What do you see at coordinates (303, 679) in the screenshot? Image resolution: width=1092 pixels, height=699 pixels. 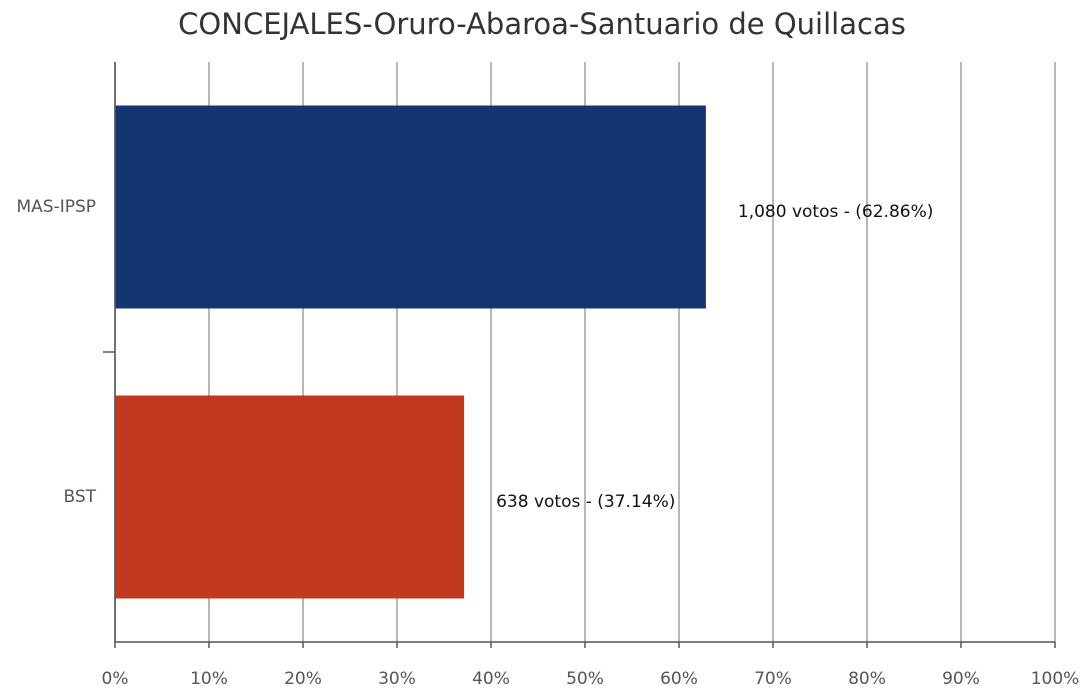 I see `x-tick-label: 20%` at bounding box center [303, 679].